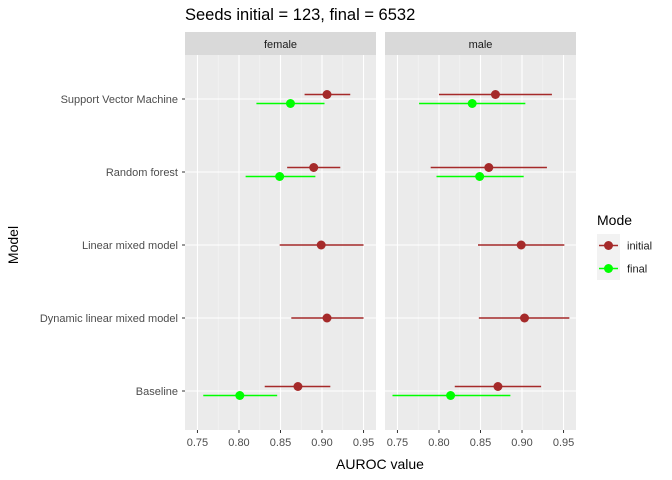  I want to click on y-tick-label: Random forest, so click(142, 173).